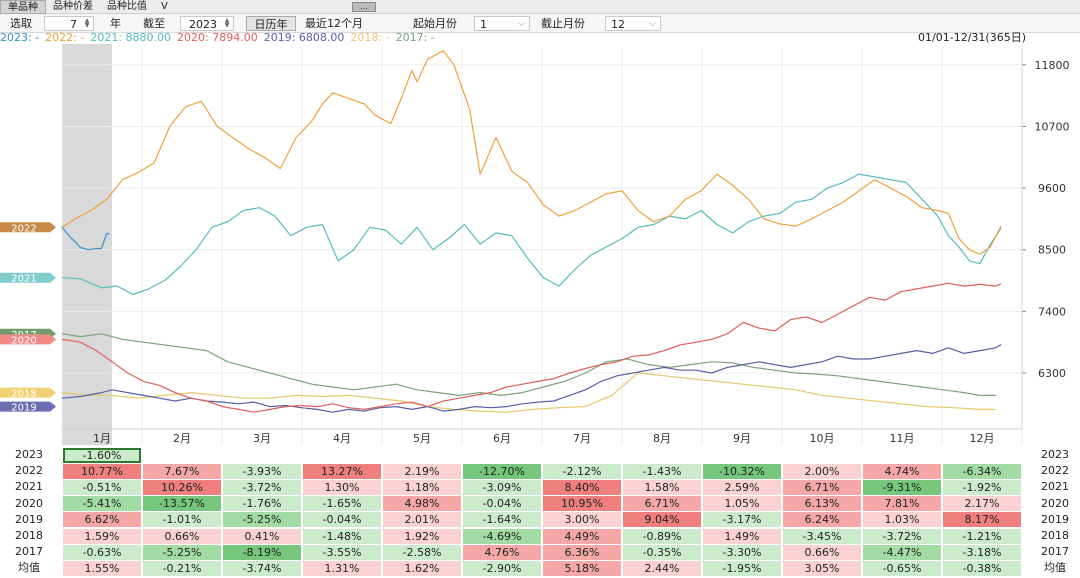 Image resolution: width=1080 pixels, height=578 pixels. I want to click on table-cell: 2.17%, so click(982, 504).